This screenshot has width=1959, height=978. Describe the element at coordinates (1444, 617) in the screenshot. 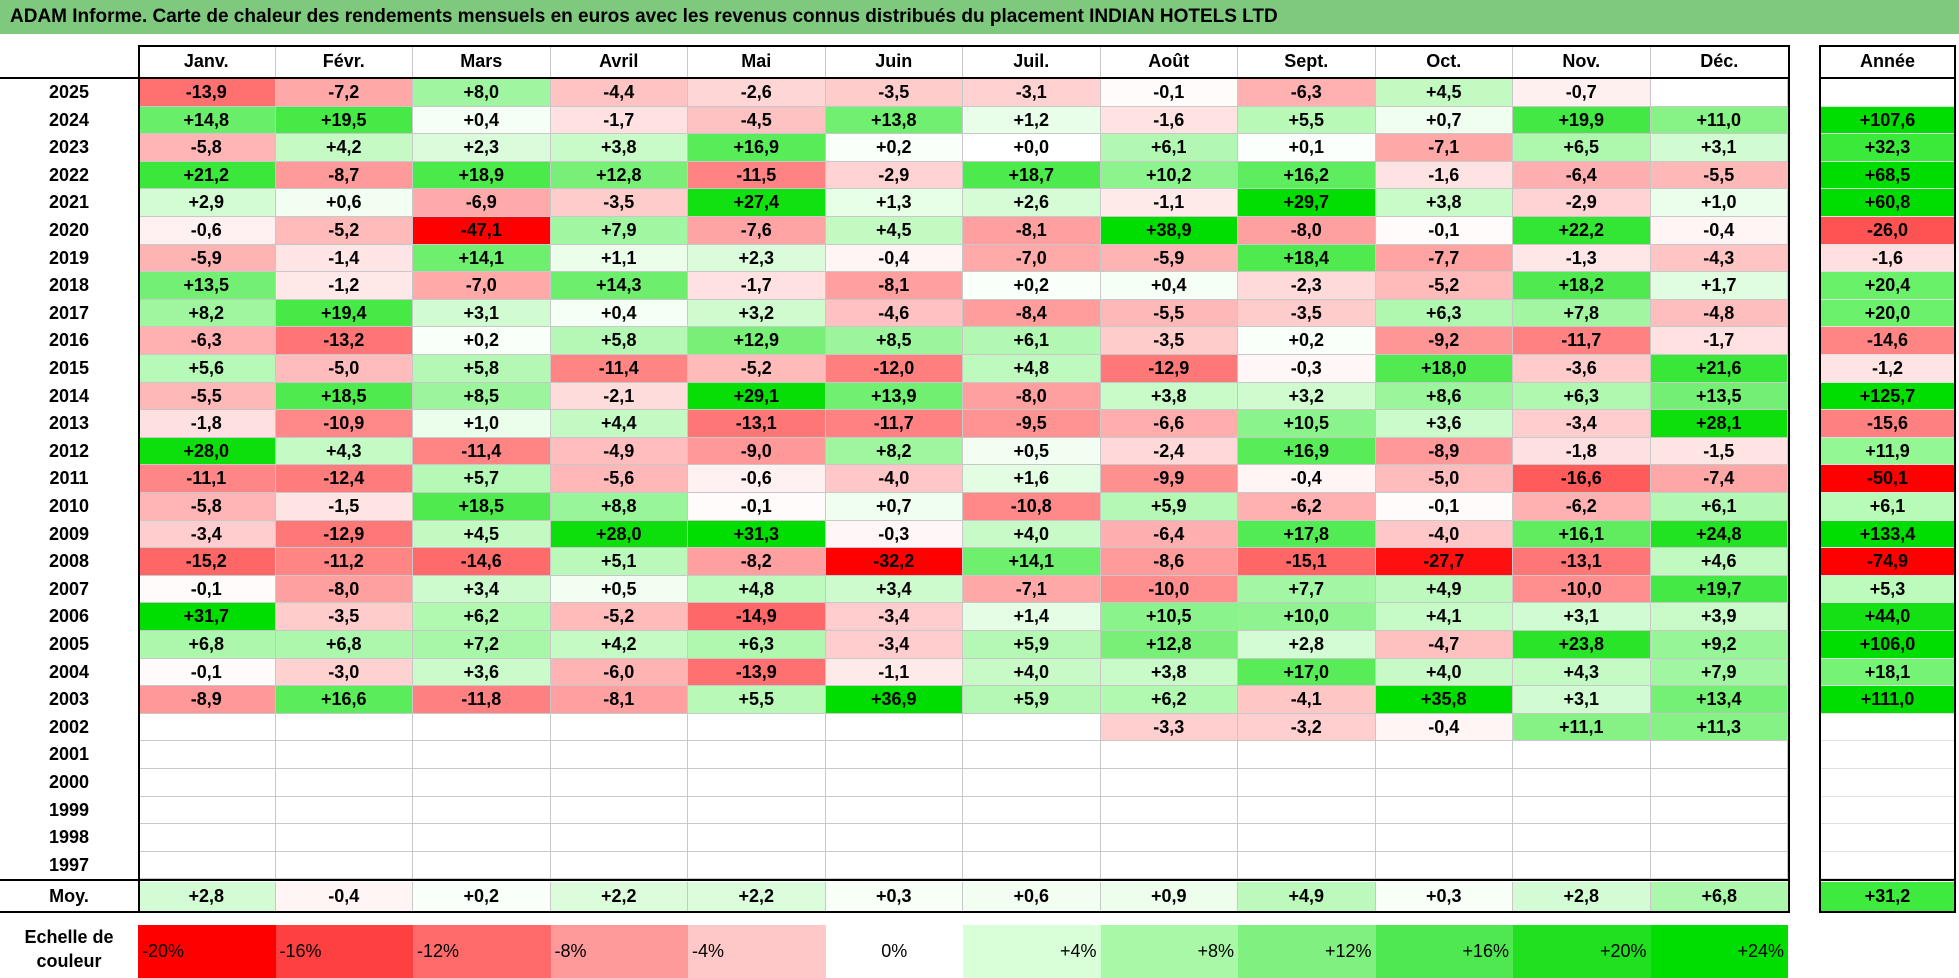

I see `heatmap-cell: +4,1` at that location.